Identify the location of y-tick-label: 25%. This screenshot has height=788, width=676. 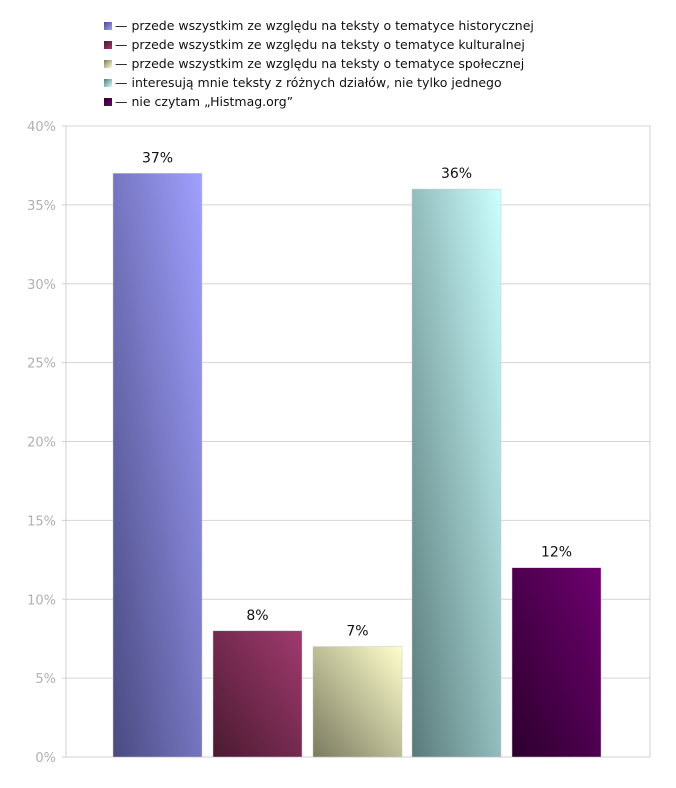
(41, 364).